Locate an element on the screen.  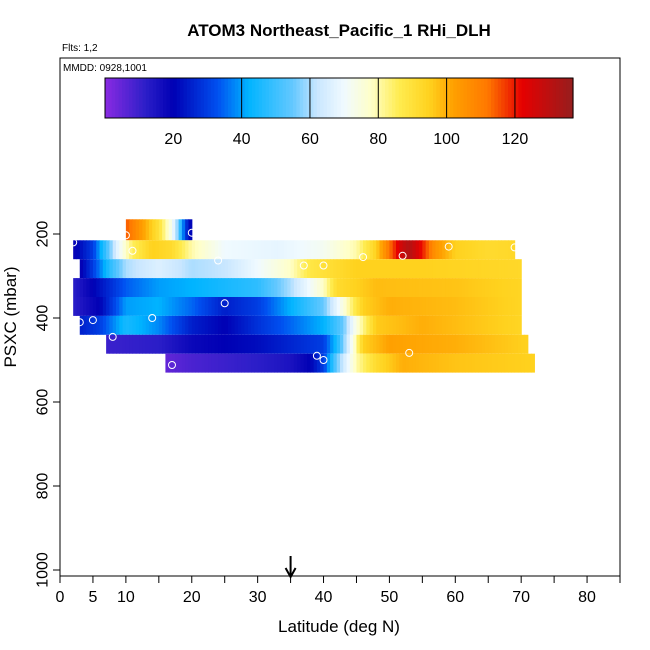
colorbar-dividers is located at coordinates (378, 98).